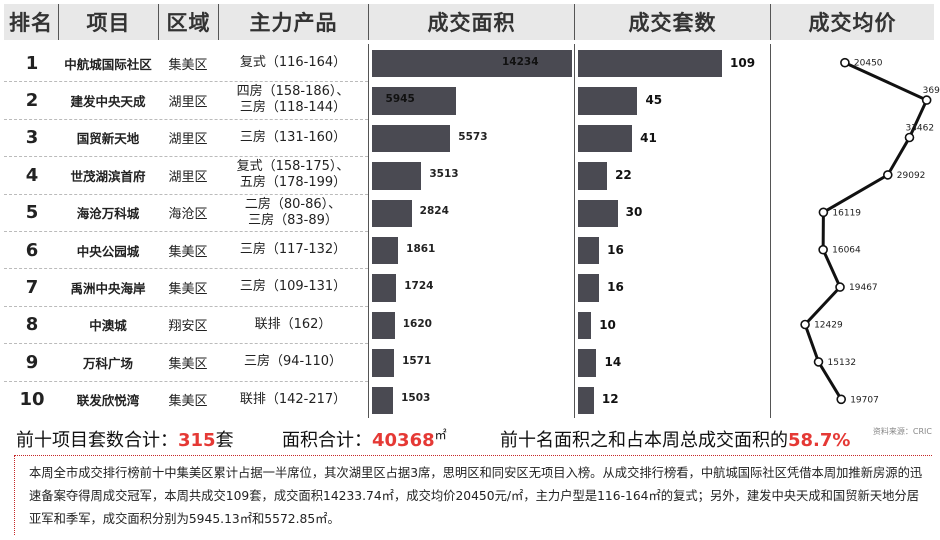  What do you see at coordinates (32, 287) in the screenshot?
I see `rank-cell: 7` at bounding box center [32, 287].